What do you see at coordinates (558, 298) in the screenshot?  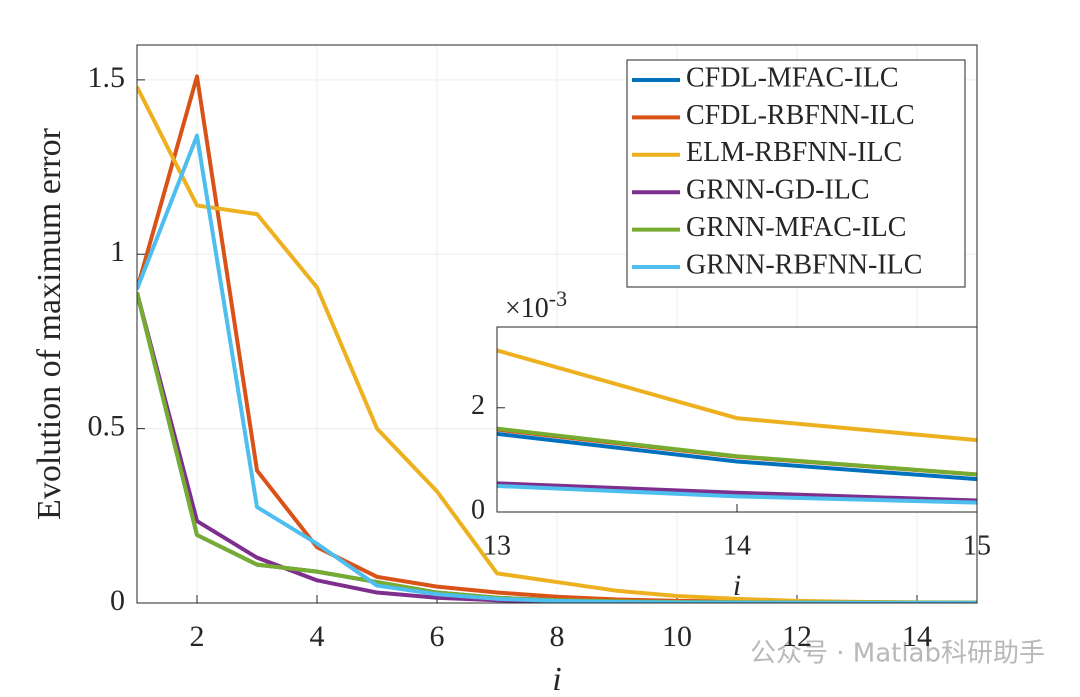 I see `y-multiplier-exponent: -3` at bounding box center [558, 298].